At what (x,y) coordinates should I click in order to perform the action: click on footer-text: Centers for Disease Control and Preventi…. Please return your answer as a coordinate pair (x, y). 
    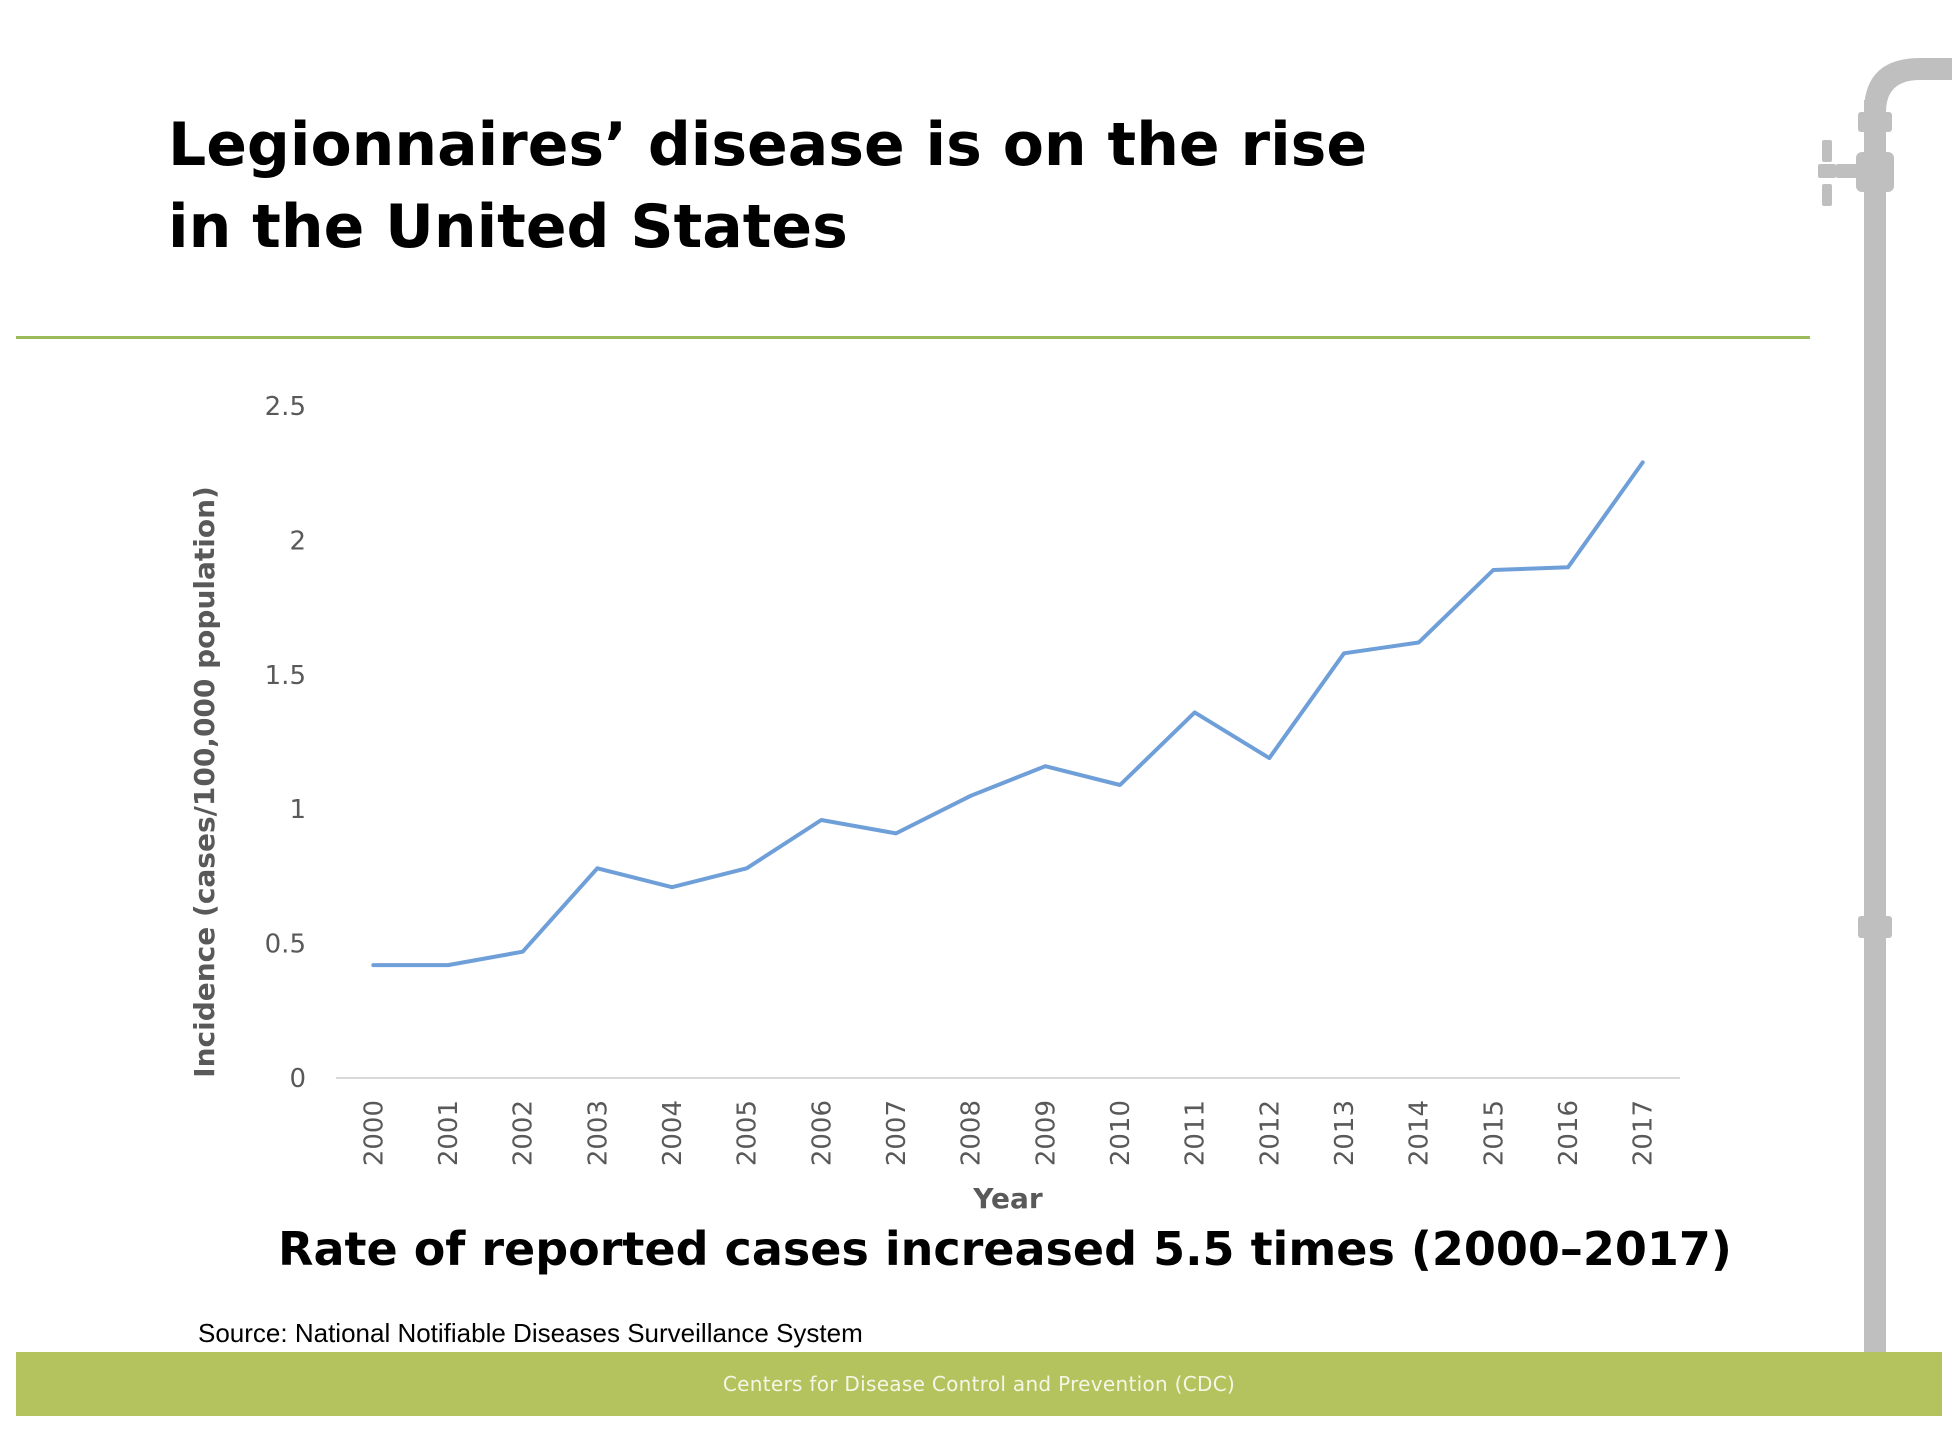
    Looking at the image, I should click on (979, 1384).